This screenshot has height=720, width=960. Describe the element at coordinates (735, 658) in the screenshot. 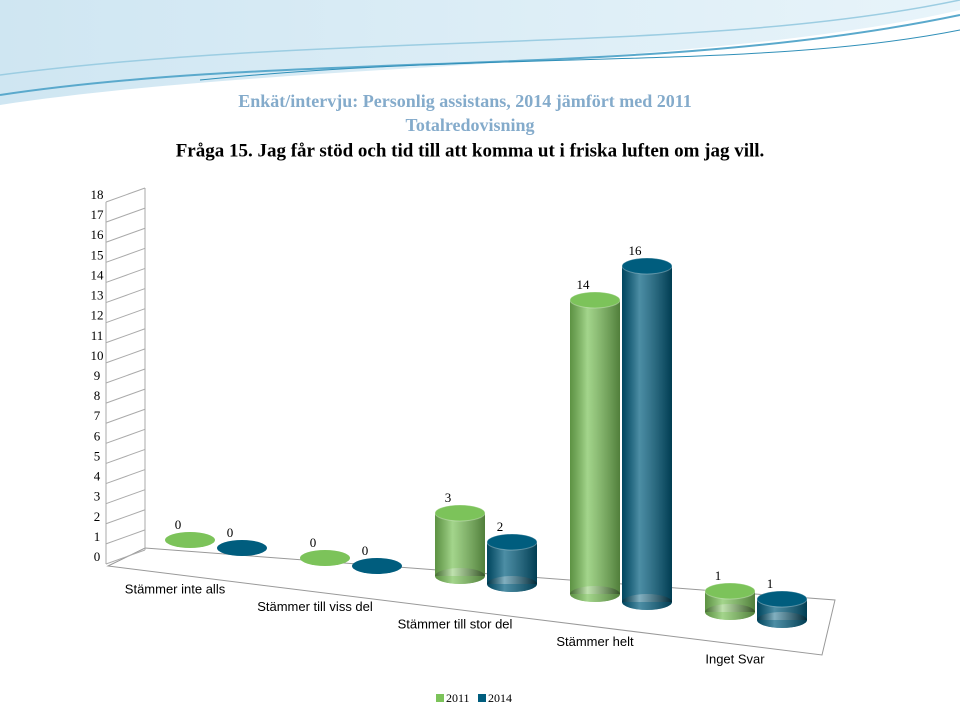

I see `x-tick-label: Inget Svar` at that location.